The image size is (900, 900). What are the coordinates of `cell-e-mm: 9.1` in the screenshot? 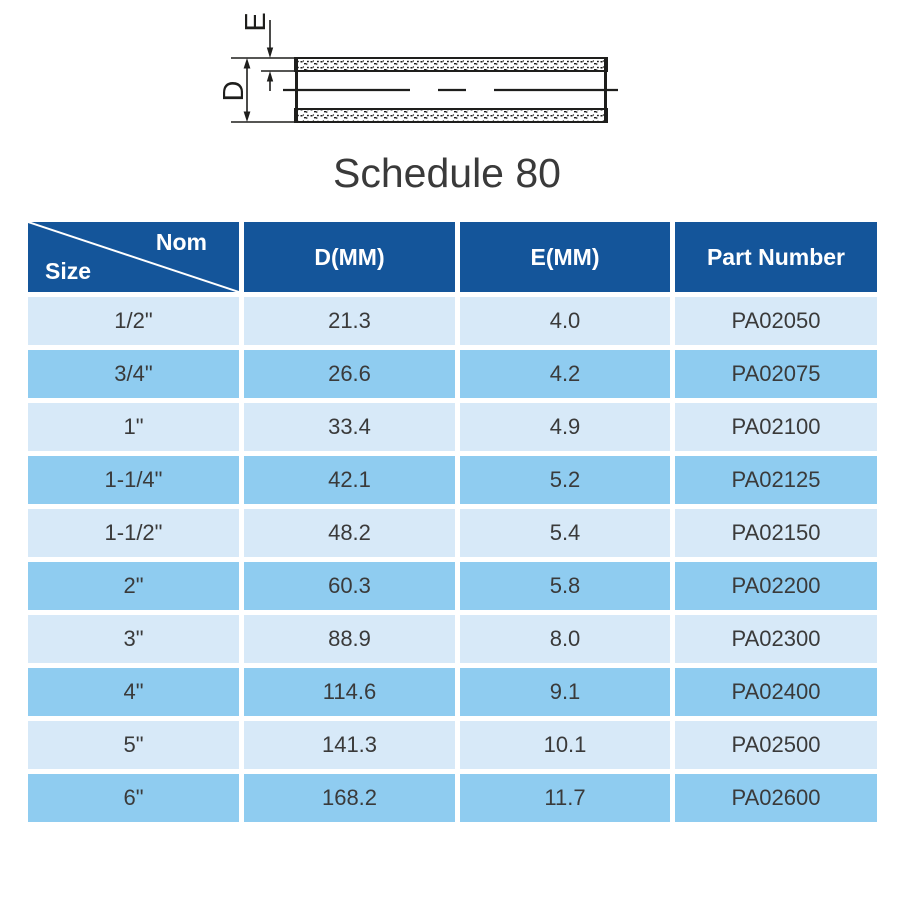 It's located at (565, 692).